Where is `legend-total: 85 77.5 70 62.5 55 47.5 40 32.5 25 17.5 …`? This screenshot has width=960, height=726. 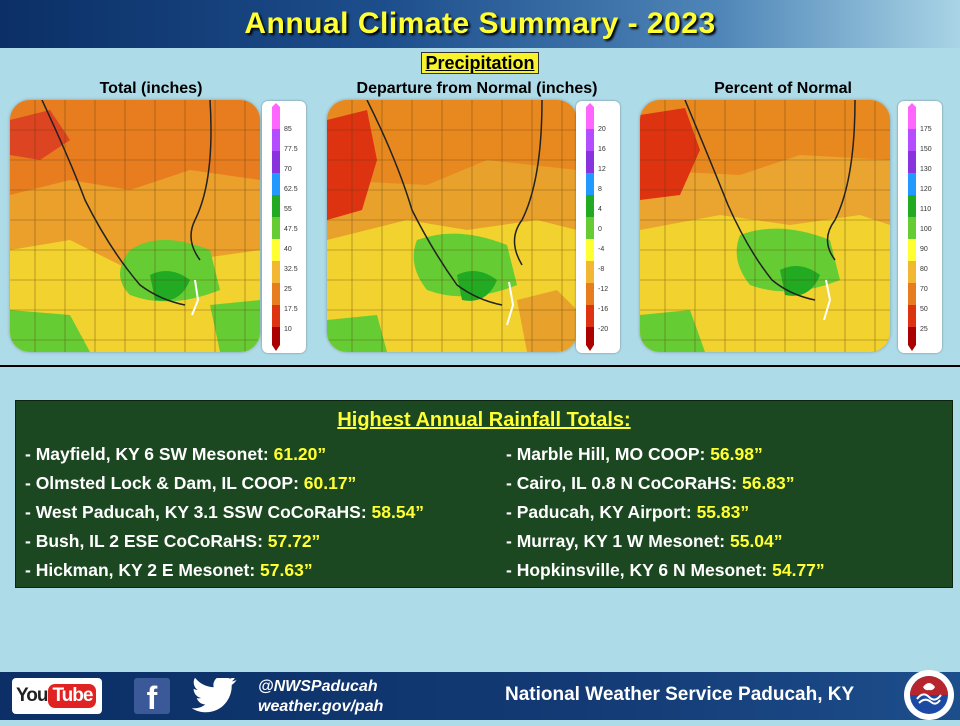
legend-total: 85 77.5 70 62.5 55 47.5 40 32.5 25 17.5 … is located at coordinates (284, 227).